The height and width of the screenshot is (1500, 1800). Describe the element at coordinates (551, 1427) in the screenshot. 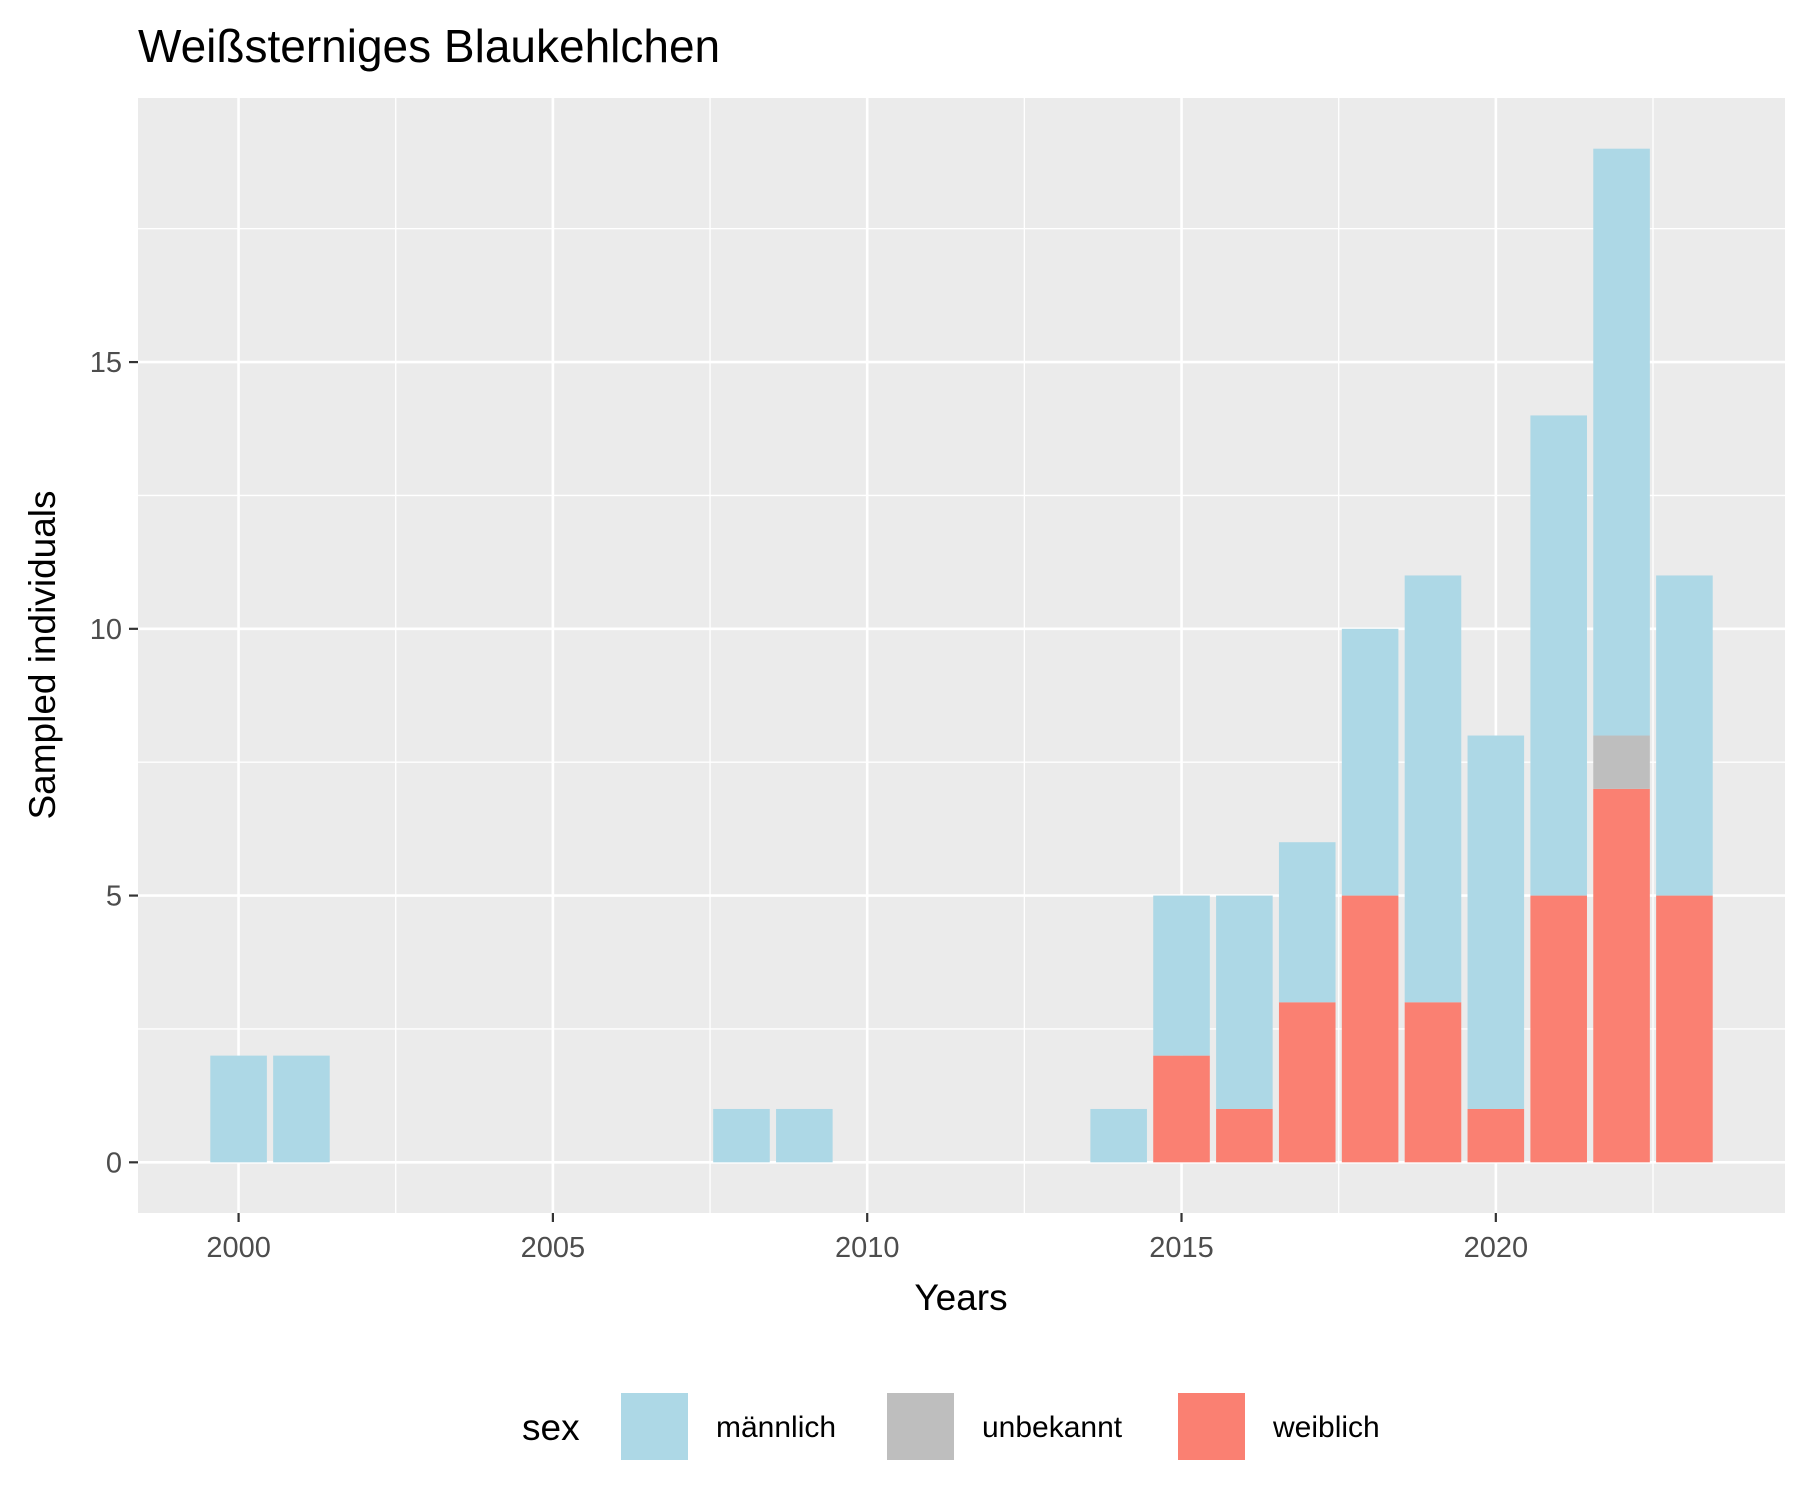

I see `legend-title: sex` at that location.